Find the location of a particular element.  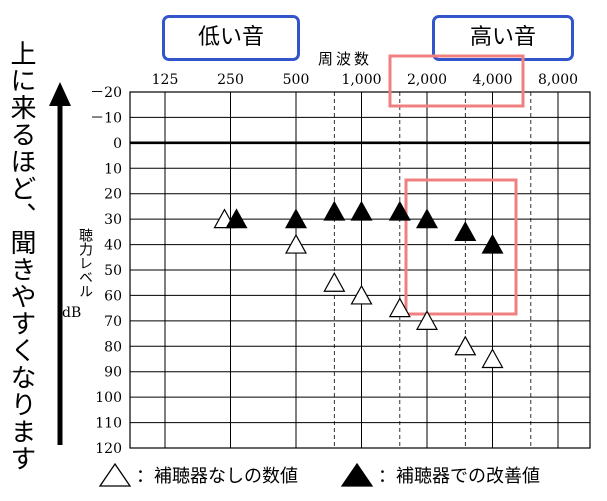

x-tick-label: 125 is located at coordinates (165, 80).